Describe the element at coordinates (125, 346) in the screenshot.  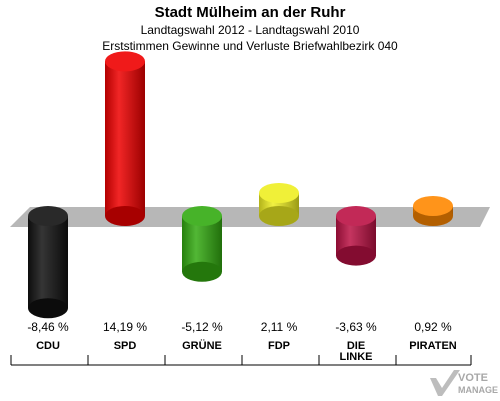
I see `category-label: SPD` at that location.